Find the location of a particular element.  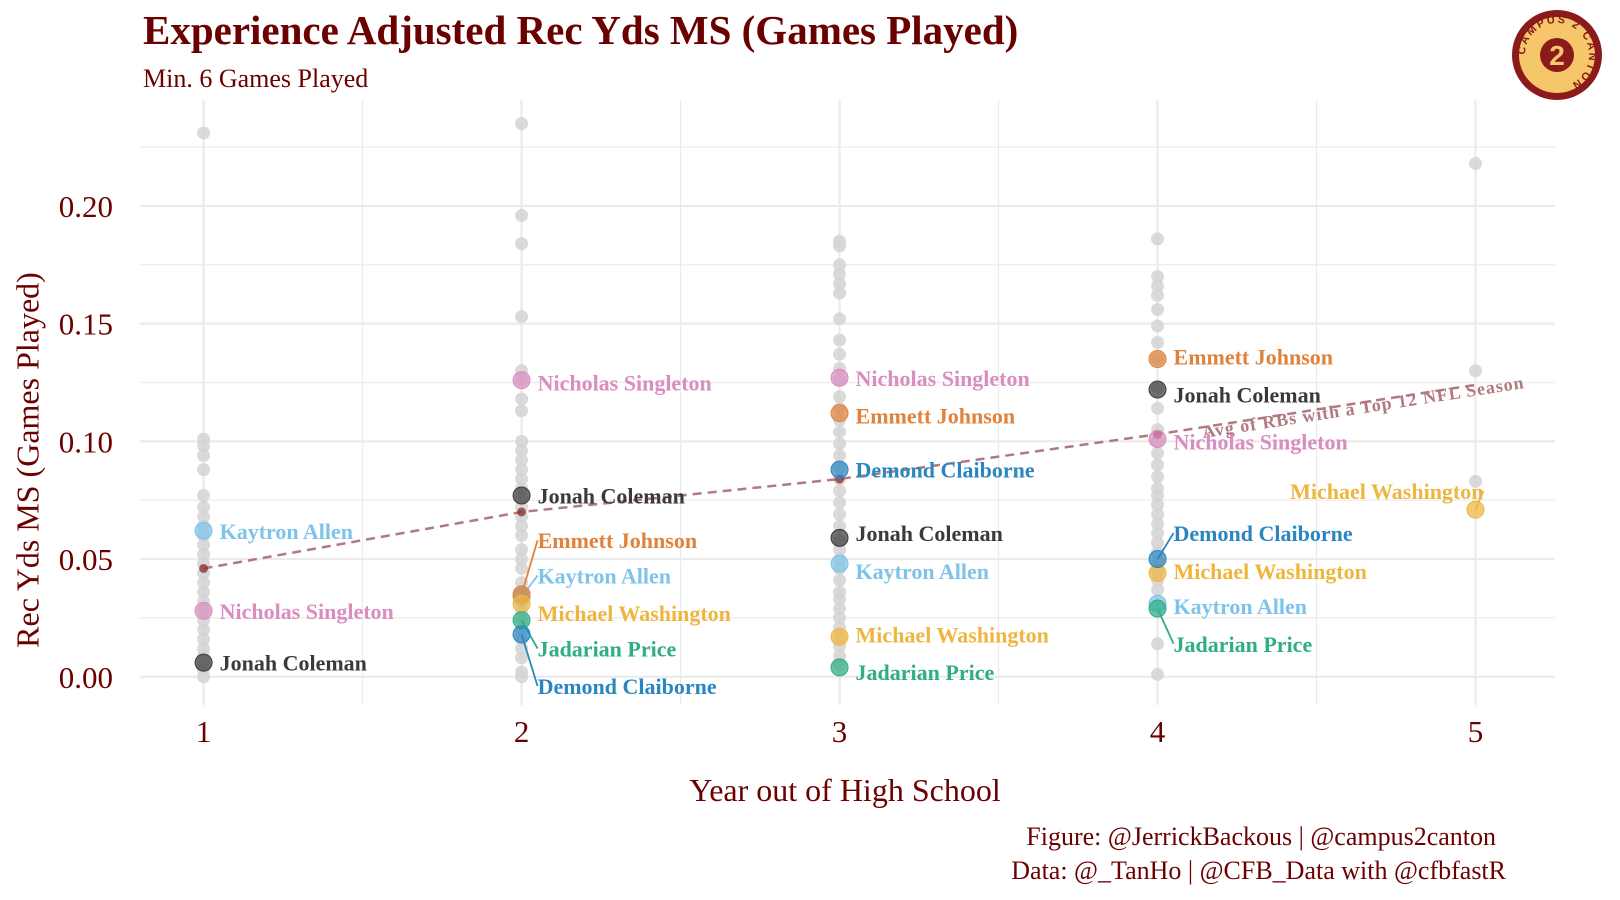

x-tick-label: 3 is located at coordinates (840, 731).